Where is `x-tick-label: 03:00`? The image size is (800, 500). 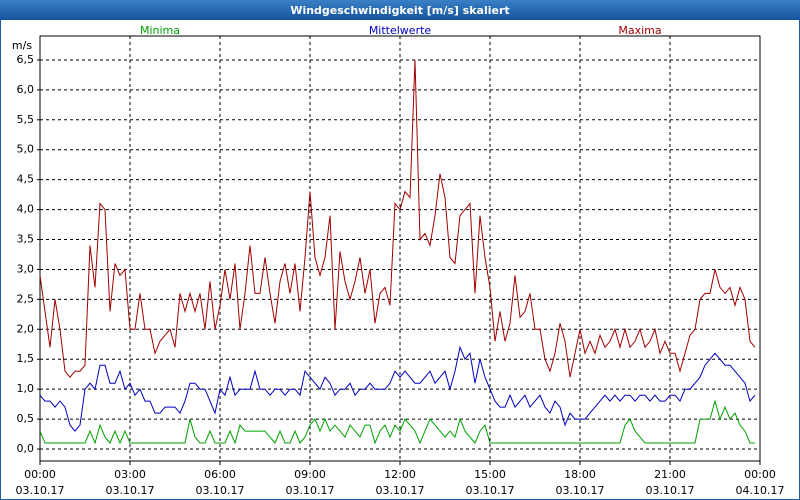 x-tick-label: 03:00 is located at coordinates (130, 474).